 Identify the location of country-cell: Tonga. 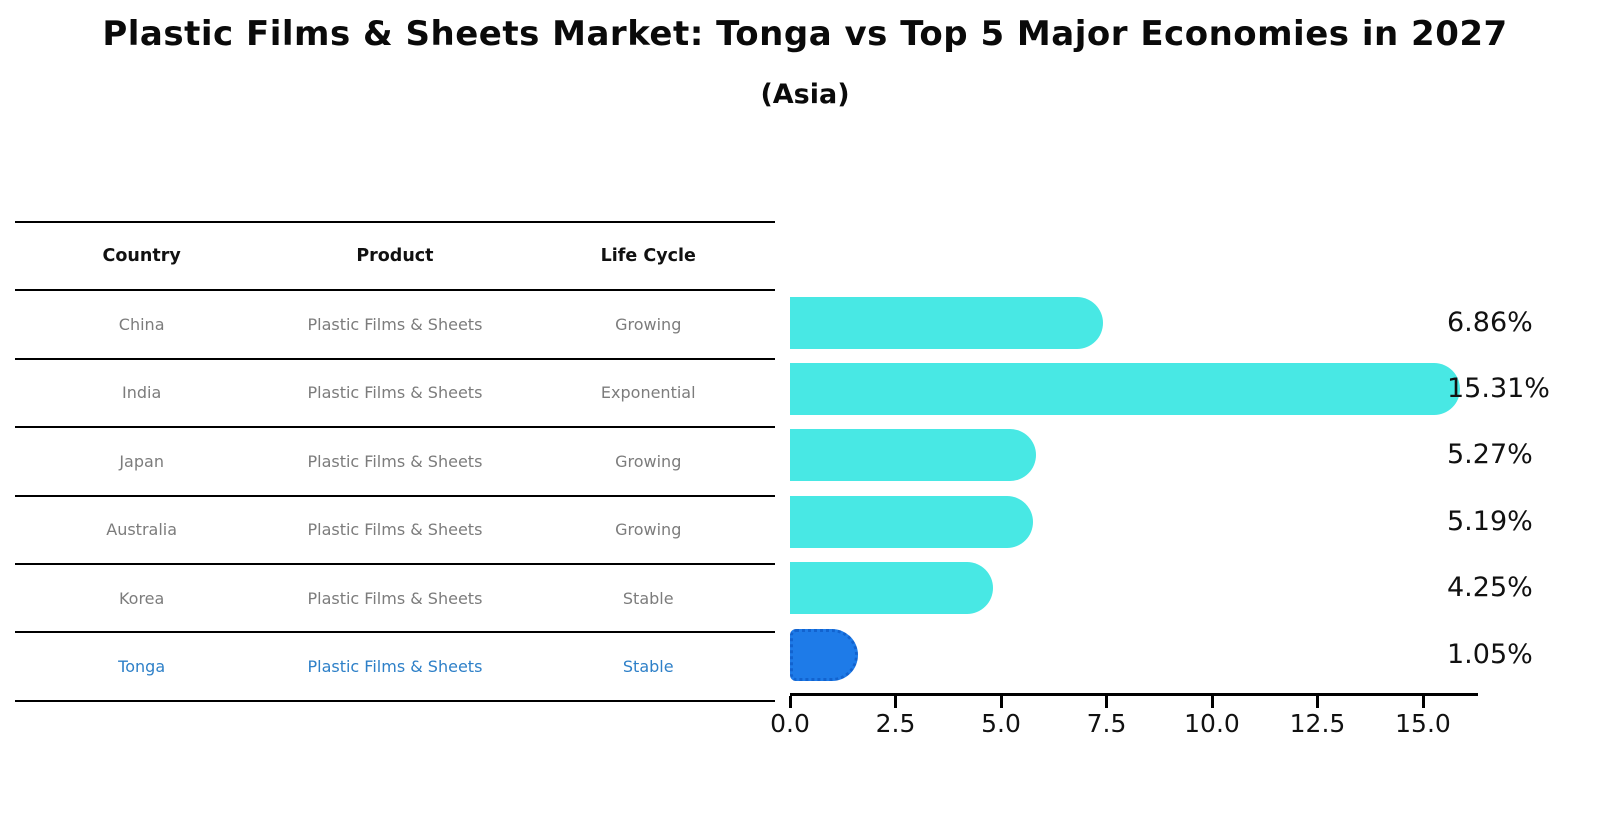
(142, 667).